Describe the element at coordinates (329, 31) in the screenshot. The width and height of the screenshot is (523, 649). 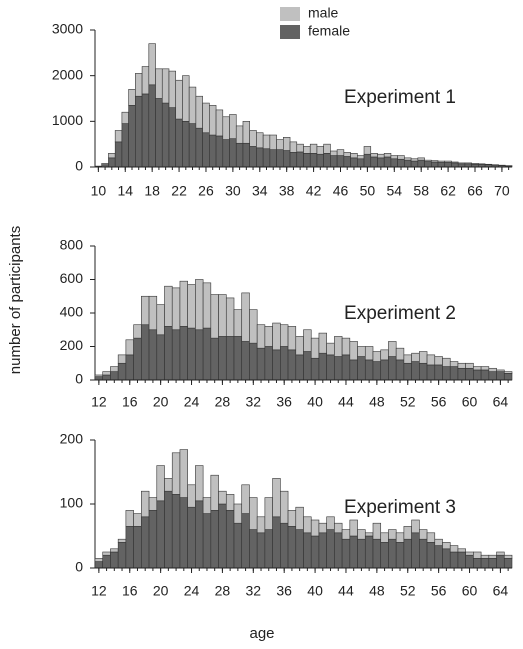
I see `legend-label: female` at that location.